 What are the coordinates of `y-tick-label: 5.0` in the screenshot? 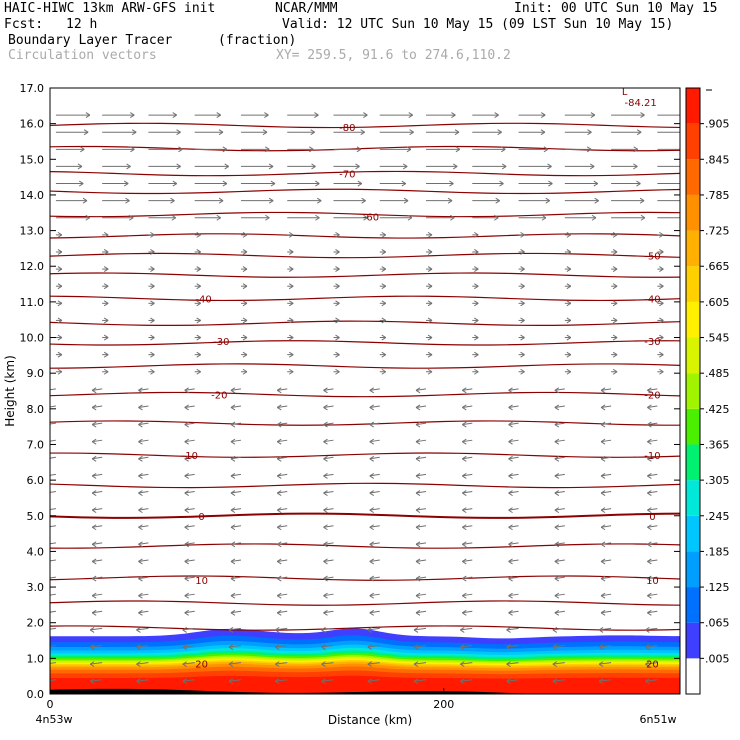 It's located at (36, 516).